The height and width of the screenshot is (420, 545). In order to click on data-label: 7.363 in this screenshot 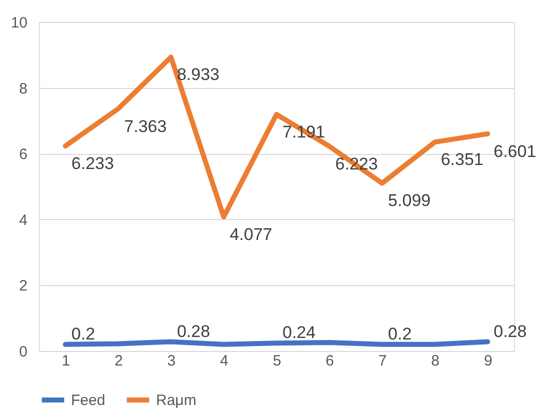, I will do `click(145, 126)`.